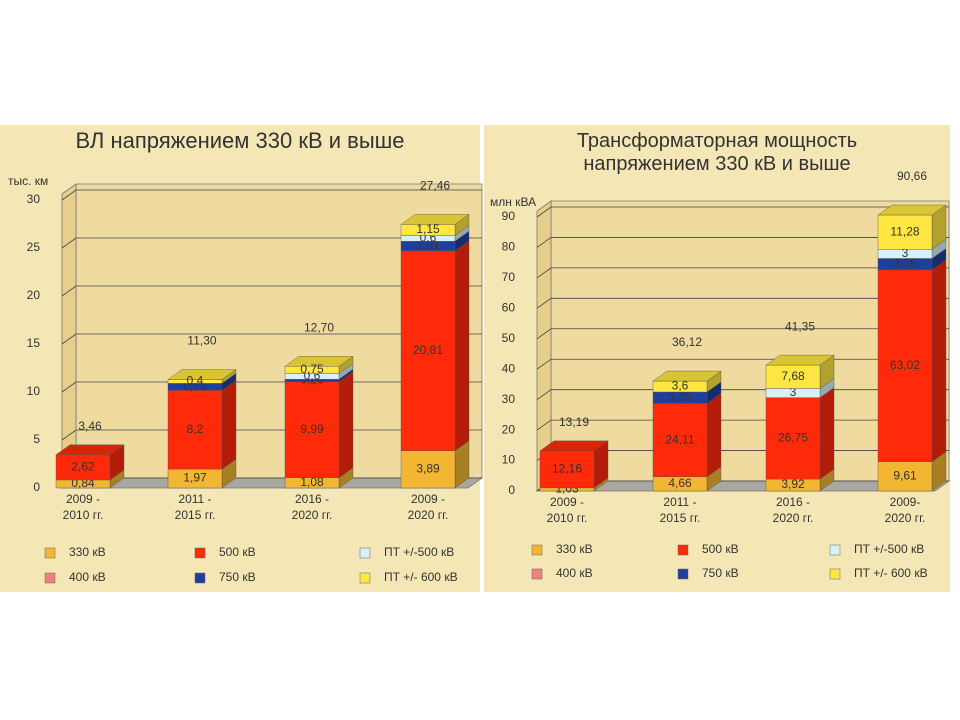 This screenshot has width=960, height=720. What do you see at coordinates (680, 386) in the screenshot?
I see `value-label: 3,6` at bounding box center [680, 386].